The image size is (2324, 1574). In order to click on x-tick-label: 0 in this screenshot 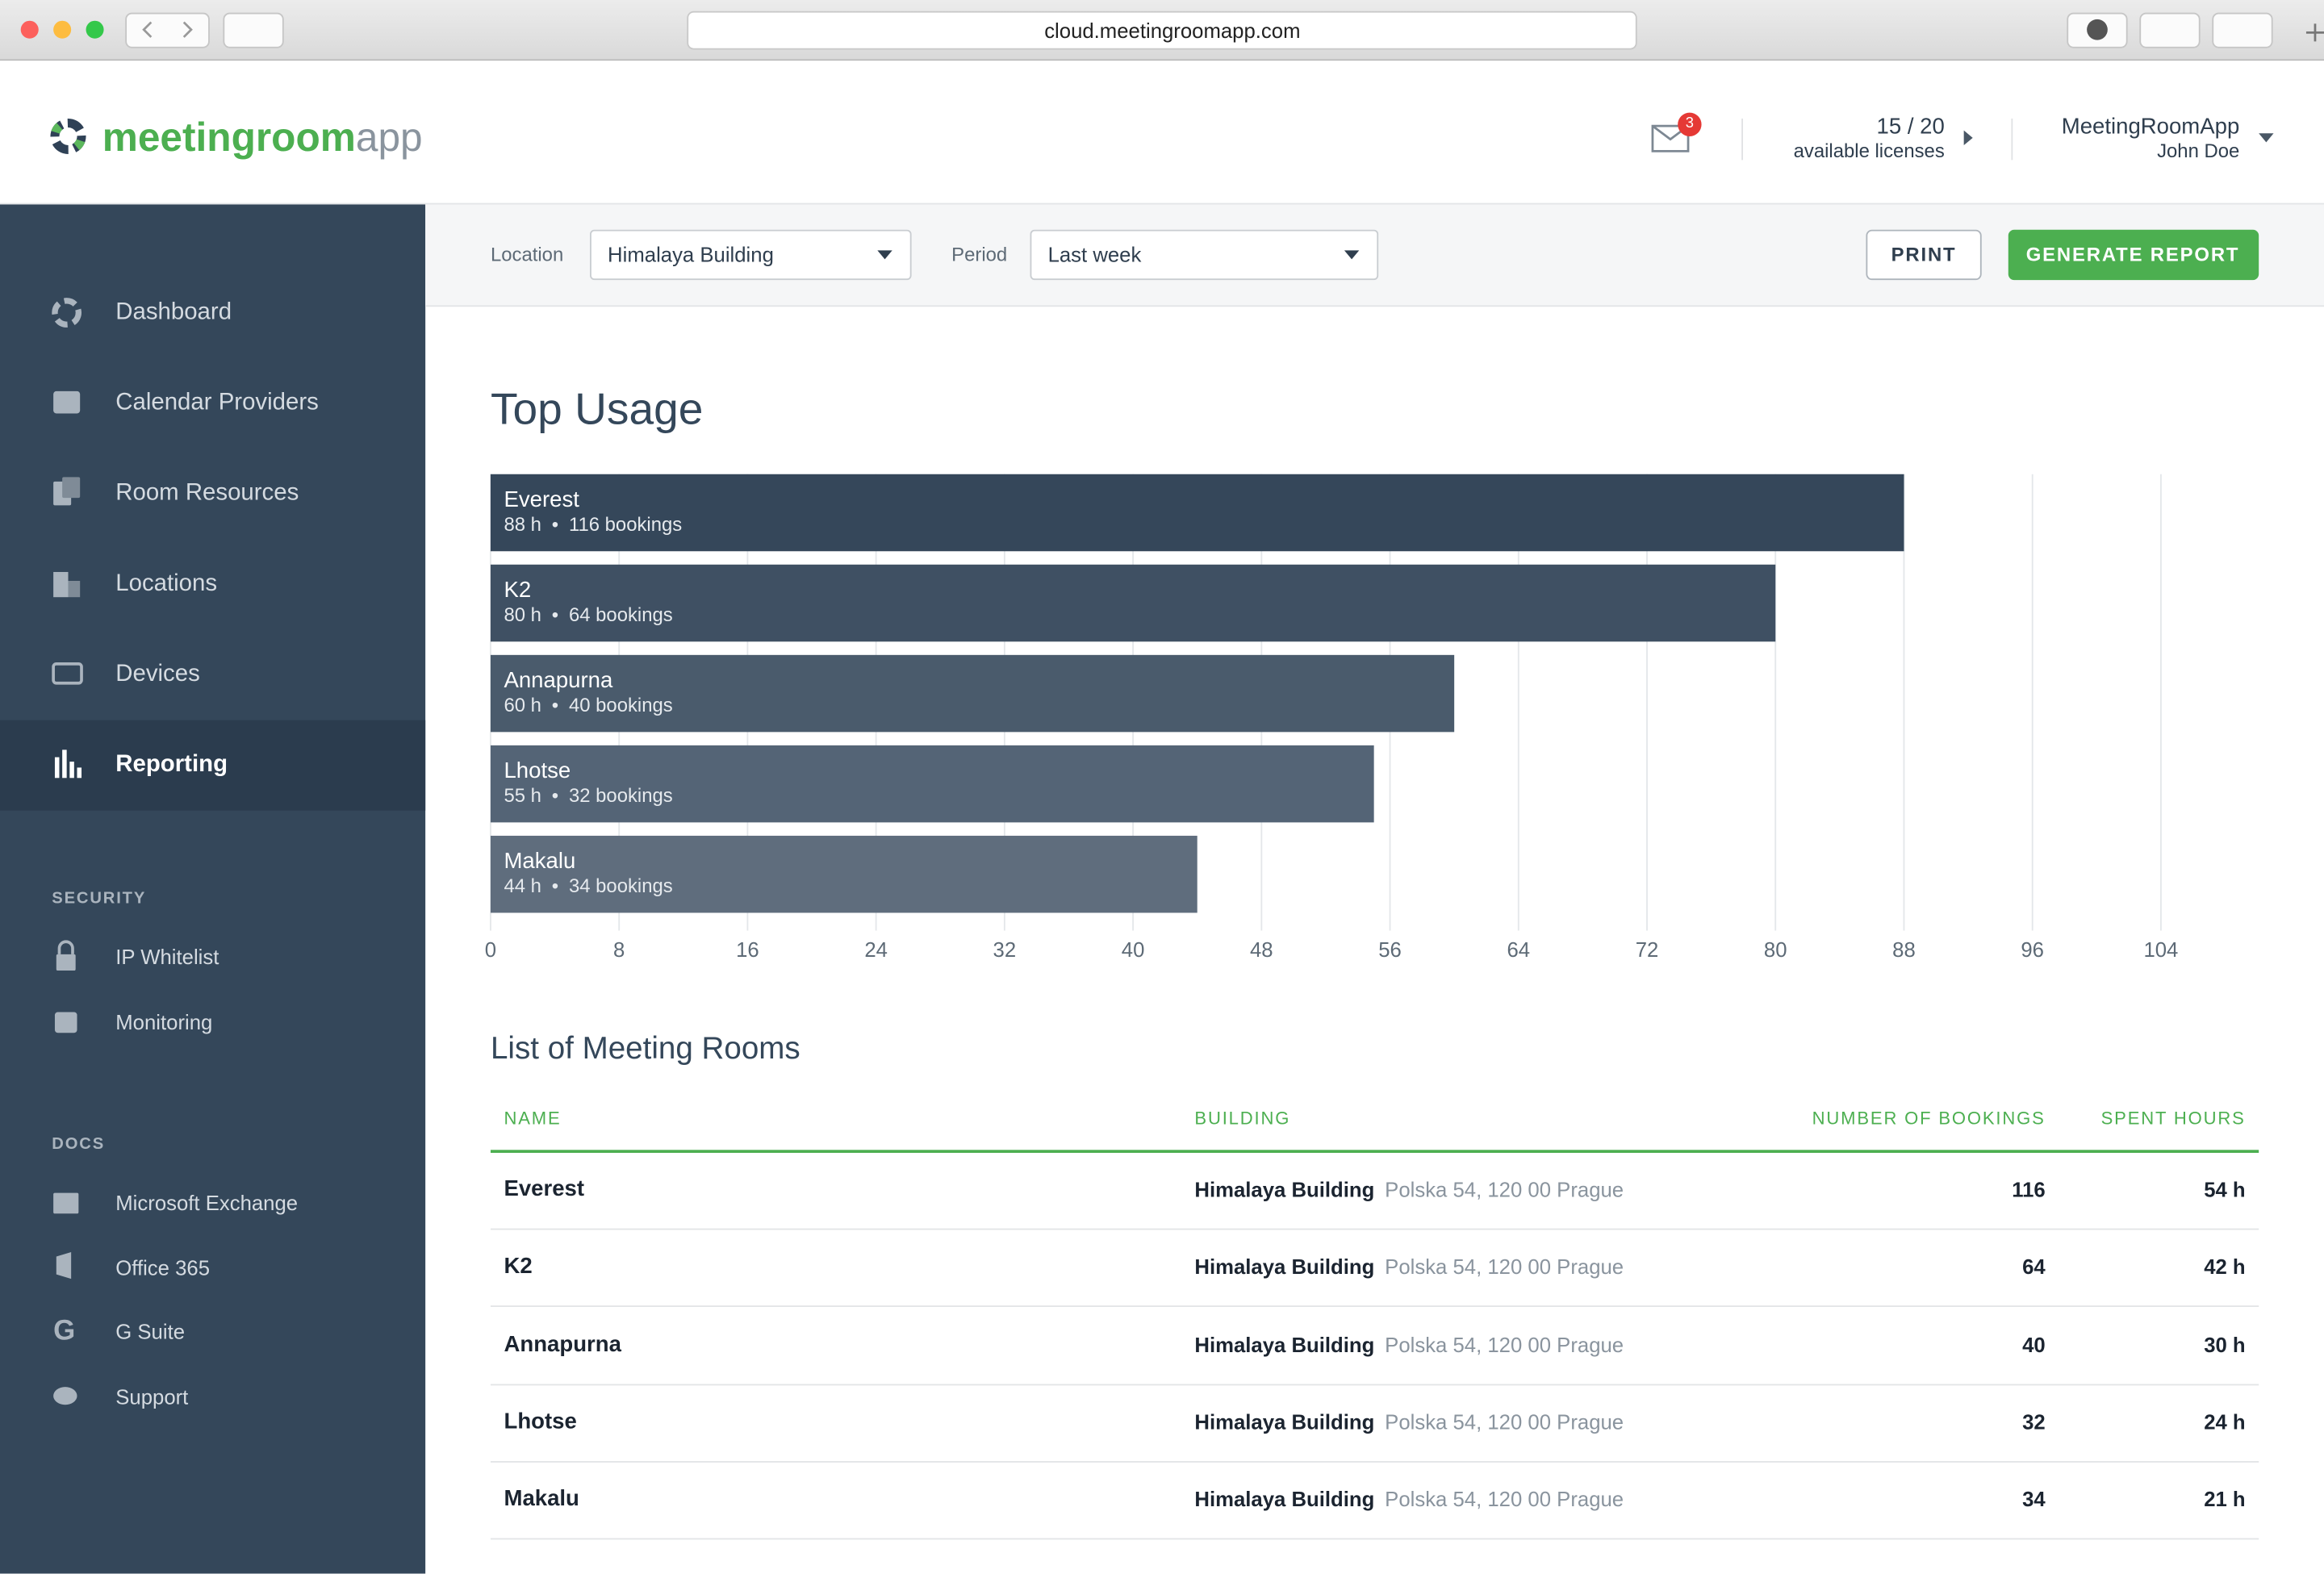, I will do `click(490, 950)`.